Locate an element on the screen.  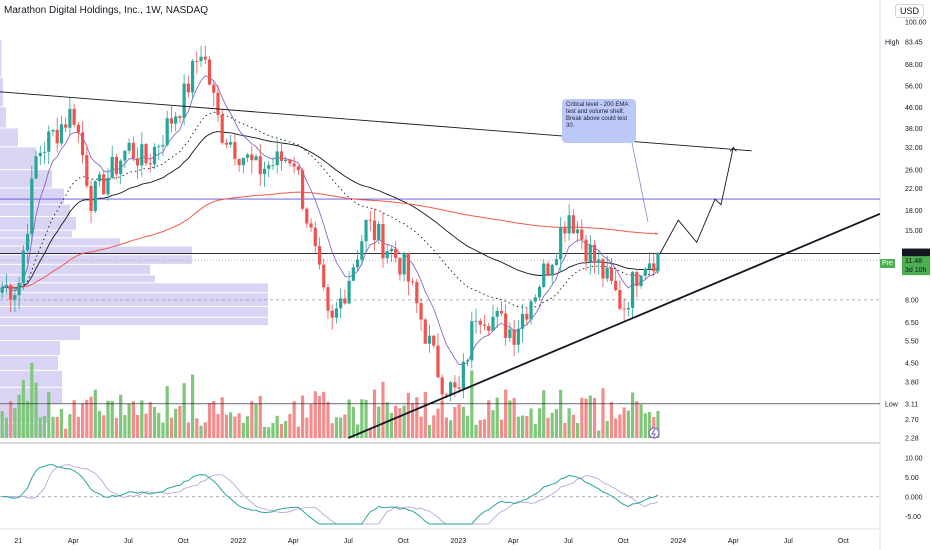
oscillator-tick-label: 0.000 is located at coordinates (914, 497).